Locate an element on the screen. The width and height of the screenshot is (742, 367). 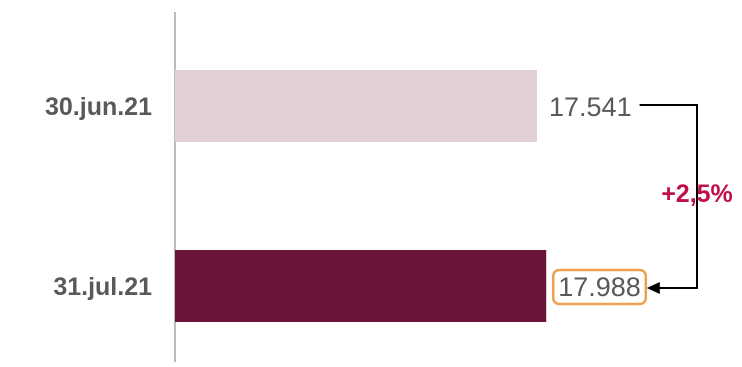
bar-jul is located at coordinates (361, 286).